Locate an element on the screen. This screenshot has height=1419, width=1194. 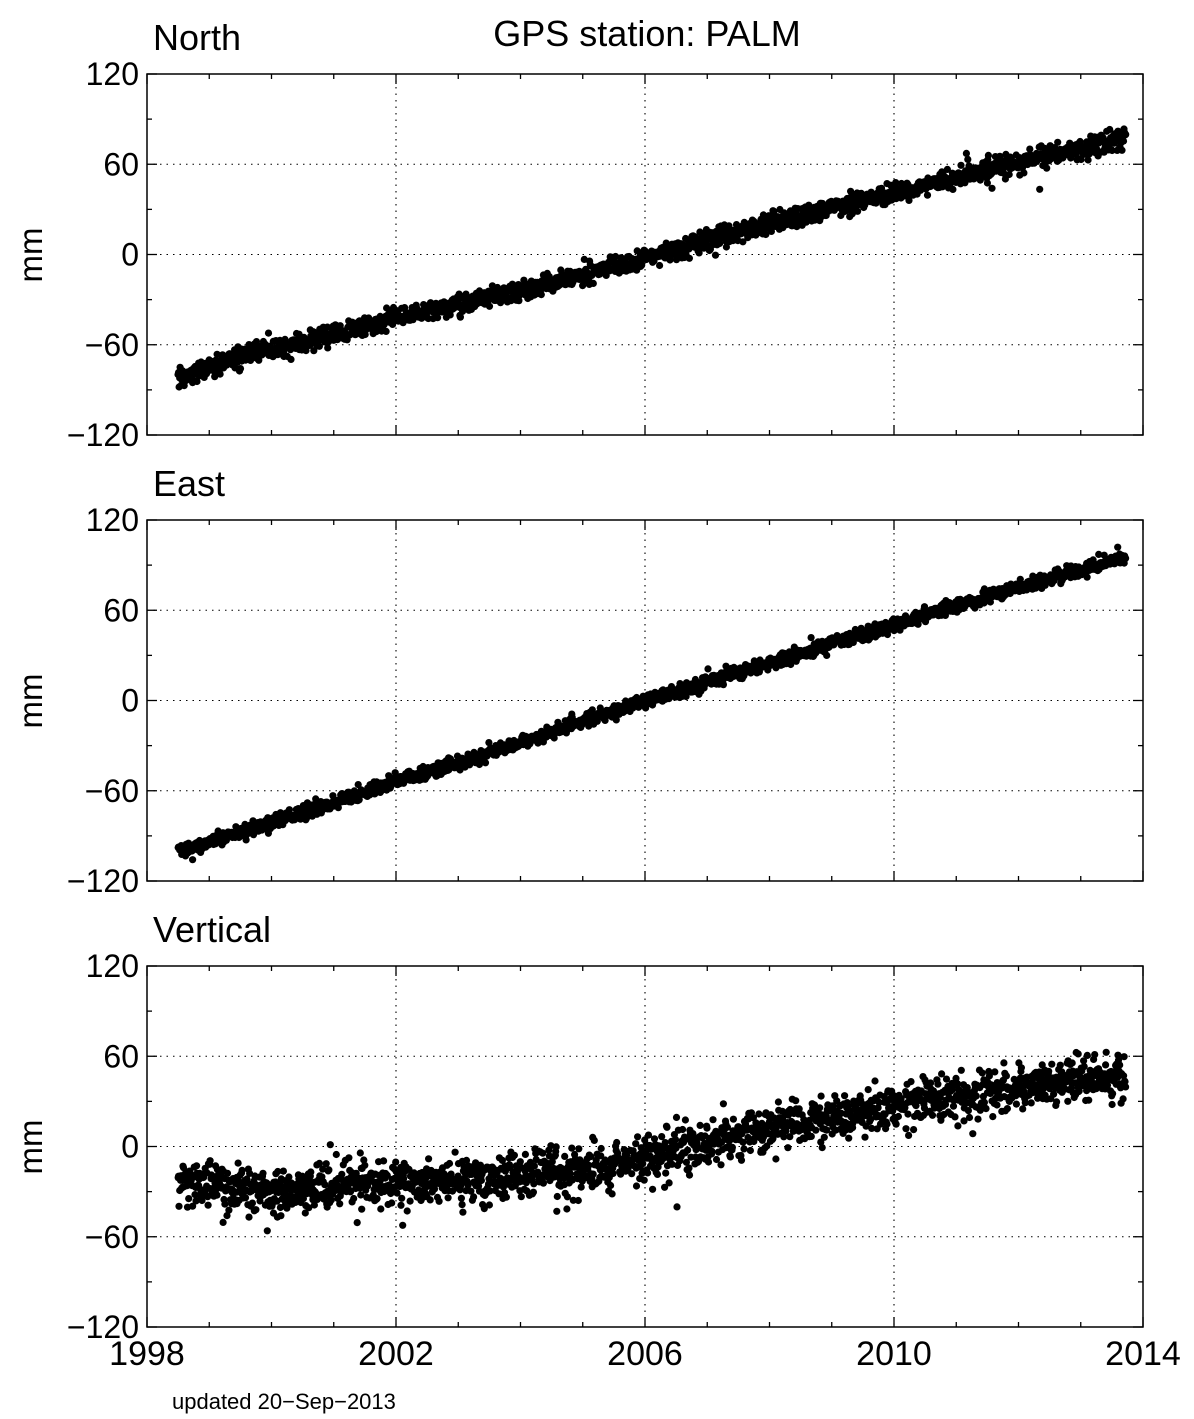
y-axis-label: mm is located at coordinates (30, 701).